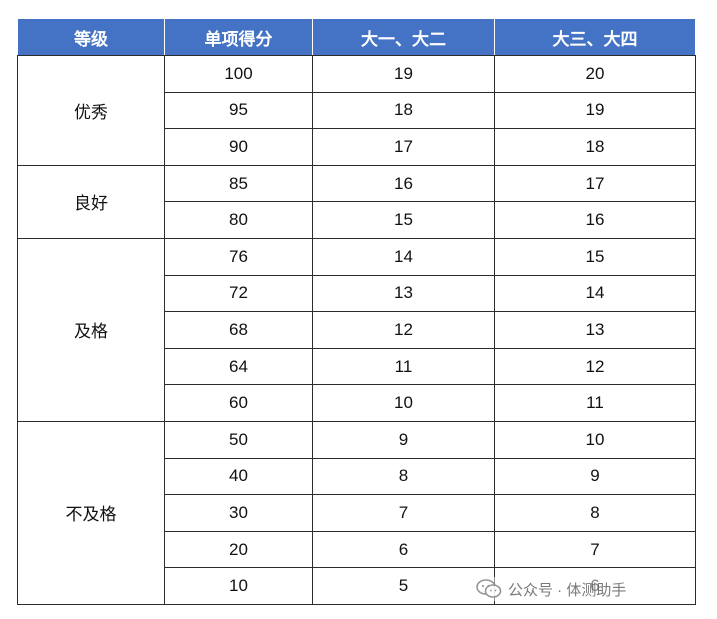 The height and width of the screenshot is (619, 717). What do you see at coordinates (238, 366) in the screenshot?
I see `score-cell: 64` at bounding box center [238, 366].